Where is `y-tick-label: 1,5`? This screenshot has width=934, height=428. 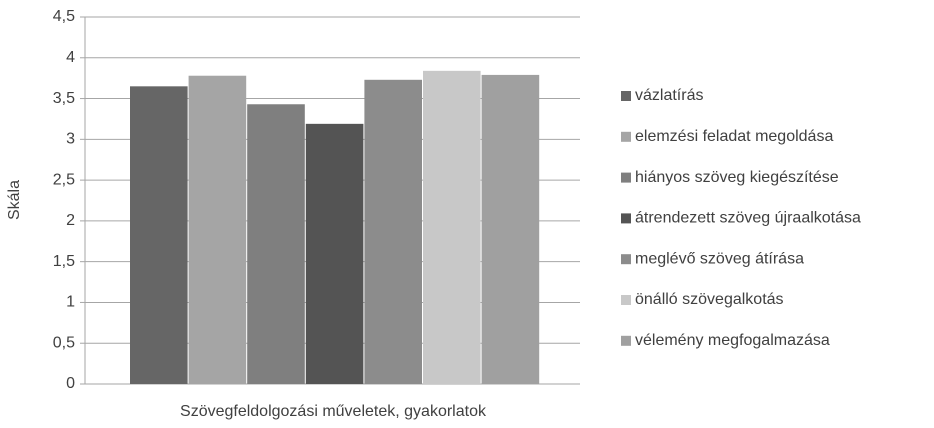 y-tick-label: 1,5 is located at coordinates (64, 261).